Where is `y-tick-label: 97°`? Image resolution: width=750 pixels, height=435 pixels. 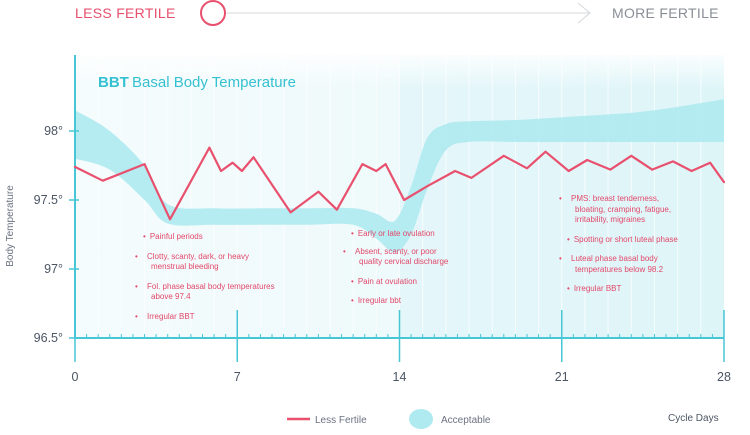
y-tick-label: 97° is located at coordinates (53, 269).